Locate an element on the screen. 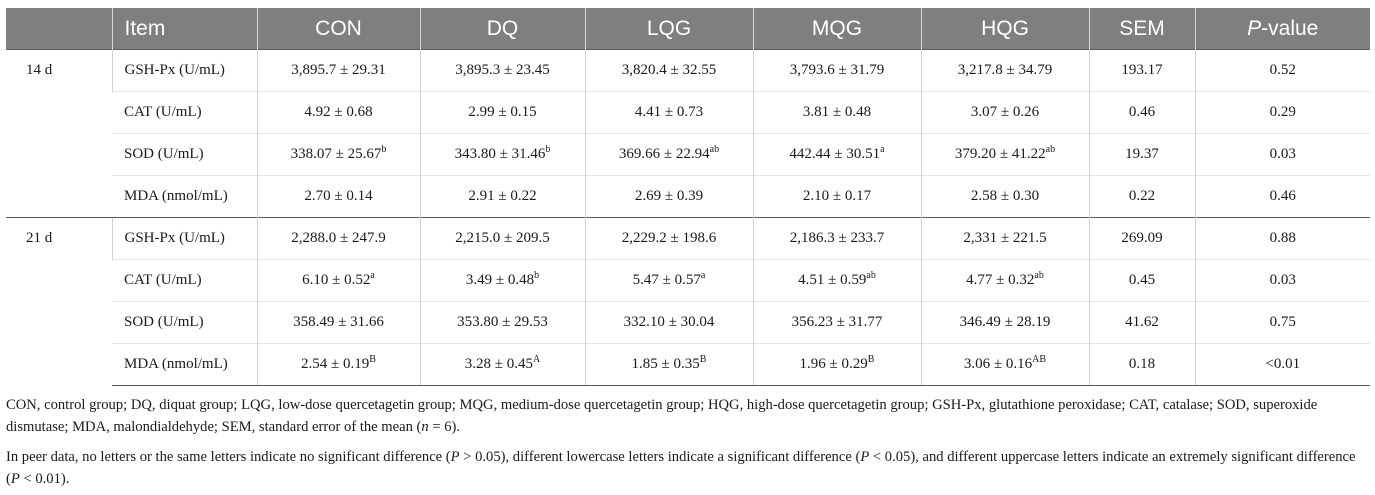 This screenshot has width=1375, height=495. cell-value: 1.85 ± 0.35 is located at coordinates (665, 364).